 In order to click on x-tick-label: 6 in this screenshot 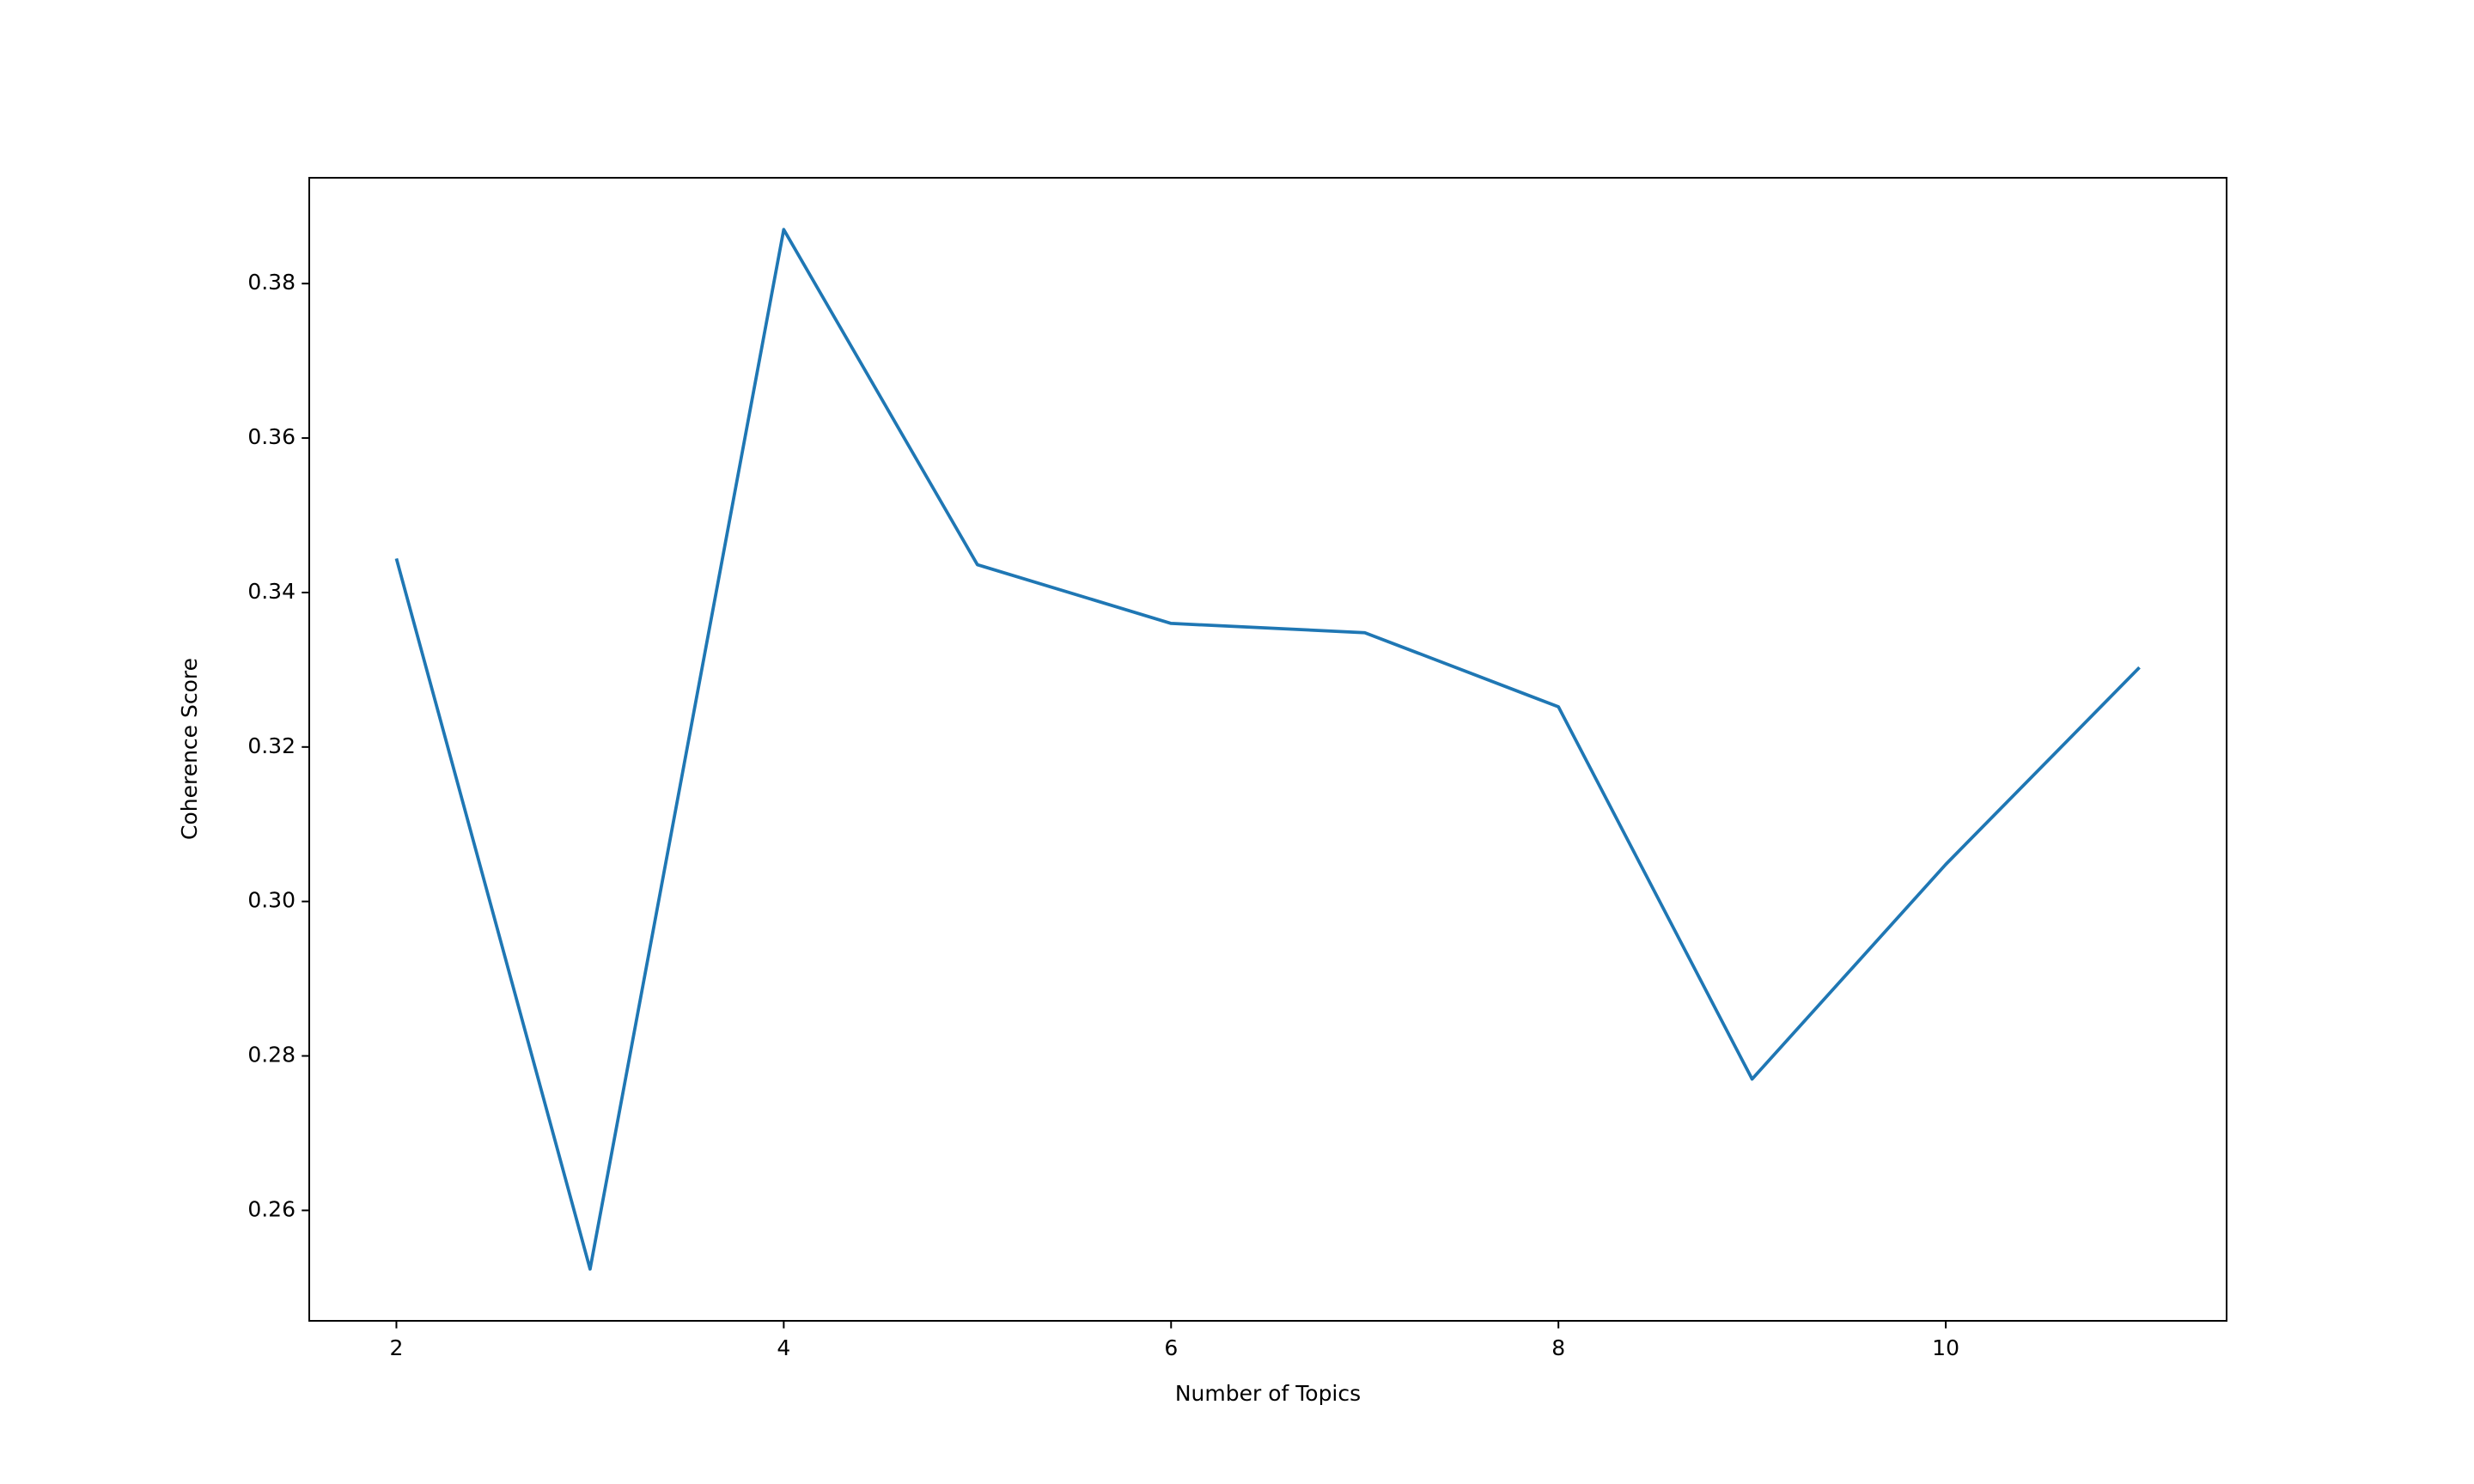, I will do `click(1171, 1347)`.